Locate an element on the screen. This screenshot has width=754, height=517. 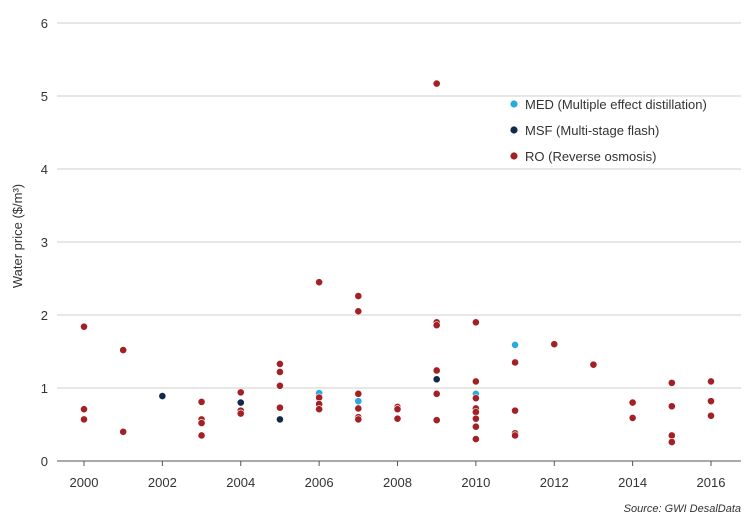
x-tick-label: 2010 is located at coordinates (475, 482).